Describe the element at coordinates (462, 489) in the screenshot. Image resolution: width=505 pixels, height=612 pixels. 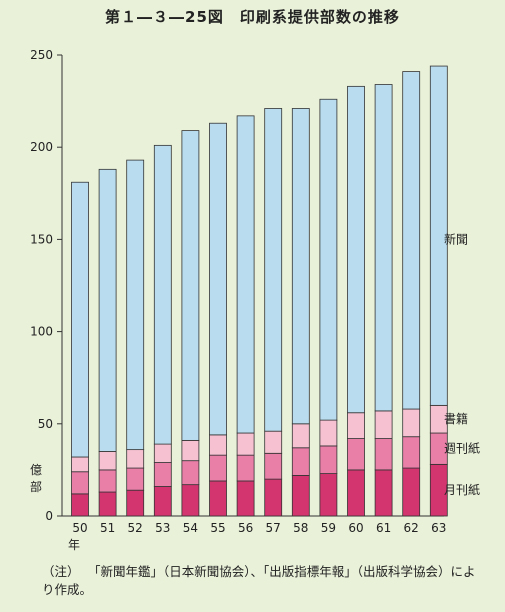
I see `series-label: 月刊紙` at that location.